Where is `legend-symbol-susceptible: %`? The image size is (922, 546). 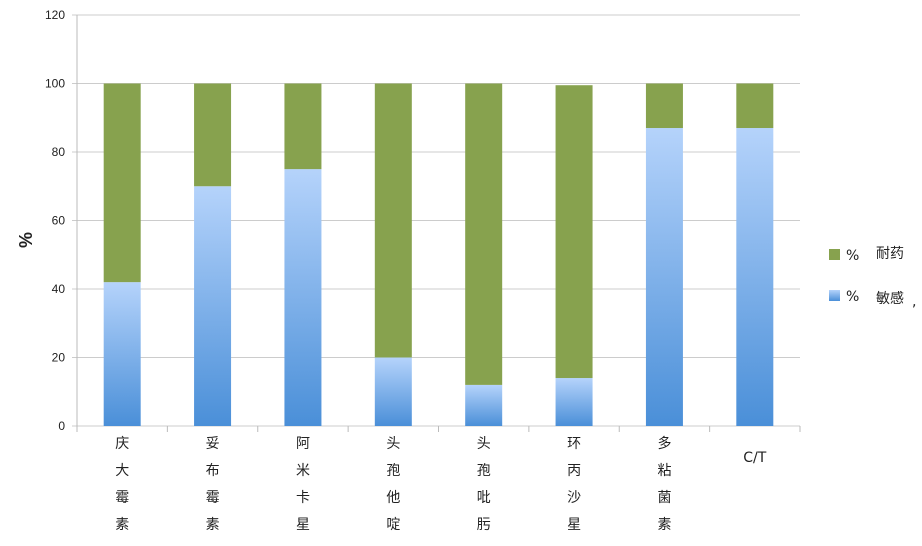
legend-symbol-susceptible: % is located at coordinates (852, 297).